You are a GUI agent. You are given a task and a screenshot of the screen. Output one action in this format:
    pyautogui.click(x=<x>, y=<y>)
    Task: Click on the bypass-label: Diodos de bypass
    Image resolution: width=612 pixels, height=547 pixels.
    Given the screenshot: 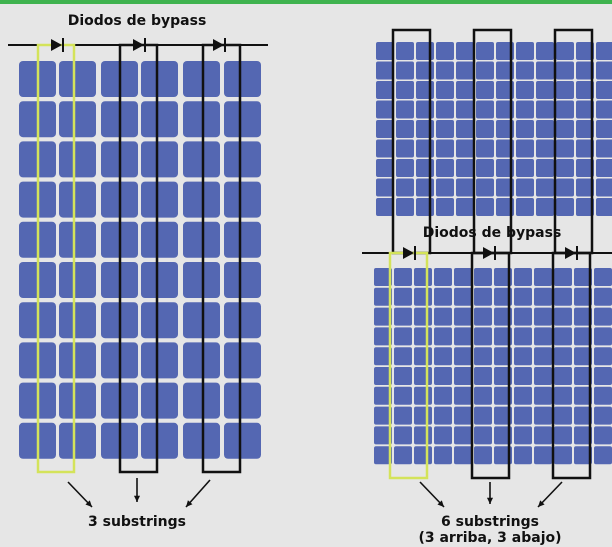 What is the action you would take?
    pyautogui.click(x=492, y=233)
    